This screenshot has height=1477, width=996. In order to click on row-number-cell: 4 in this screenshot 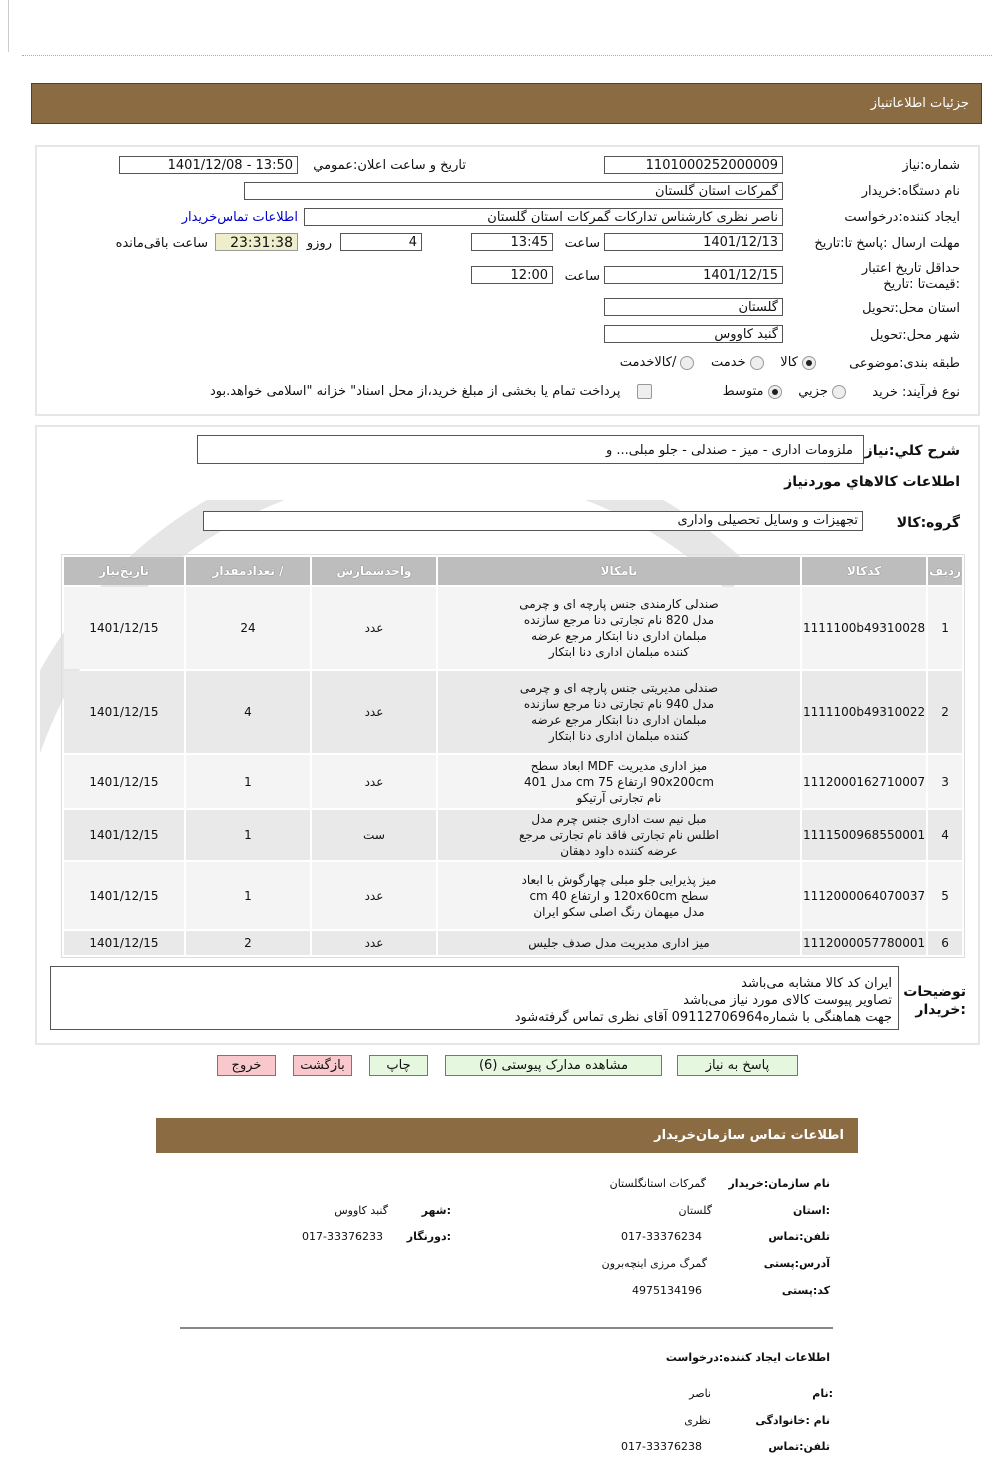, I will do `click(945, 835)`.